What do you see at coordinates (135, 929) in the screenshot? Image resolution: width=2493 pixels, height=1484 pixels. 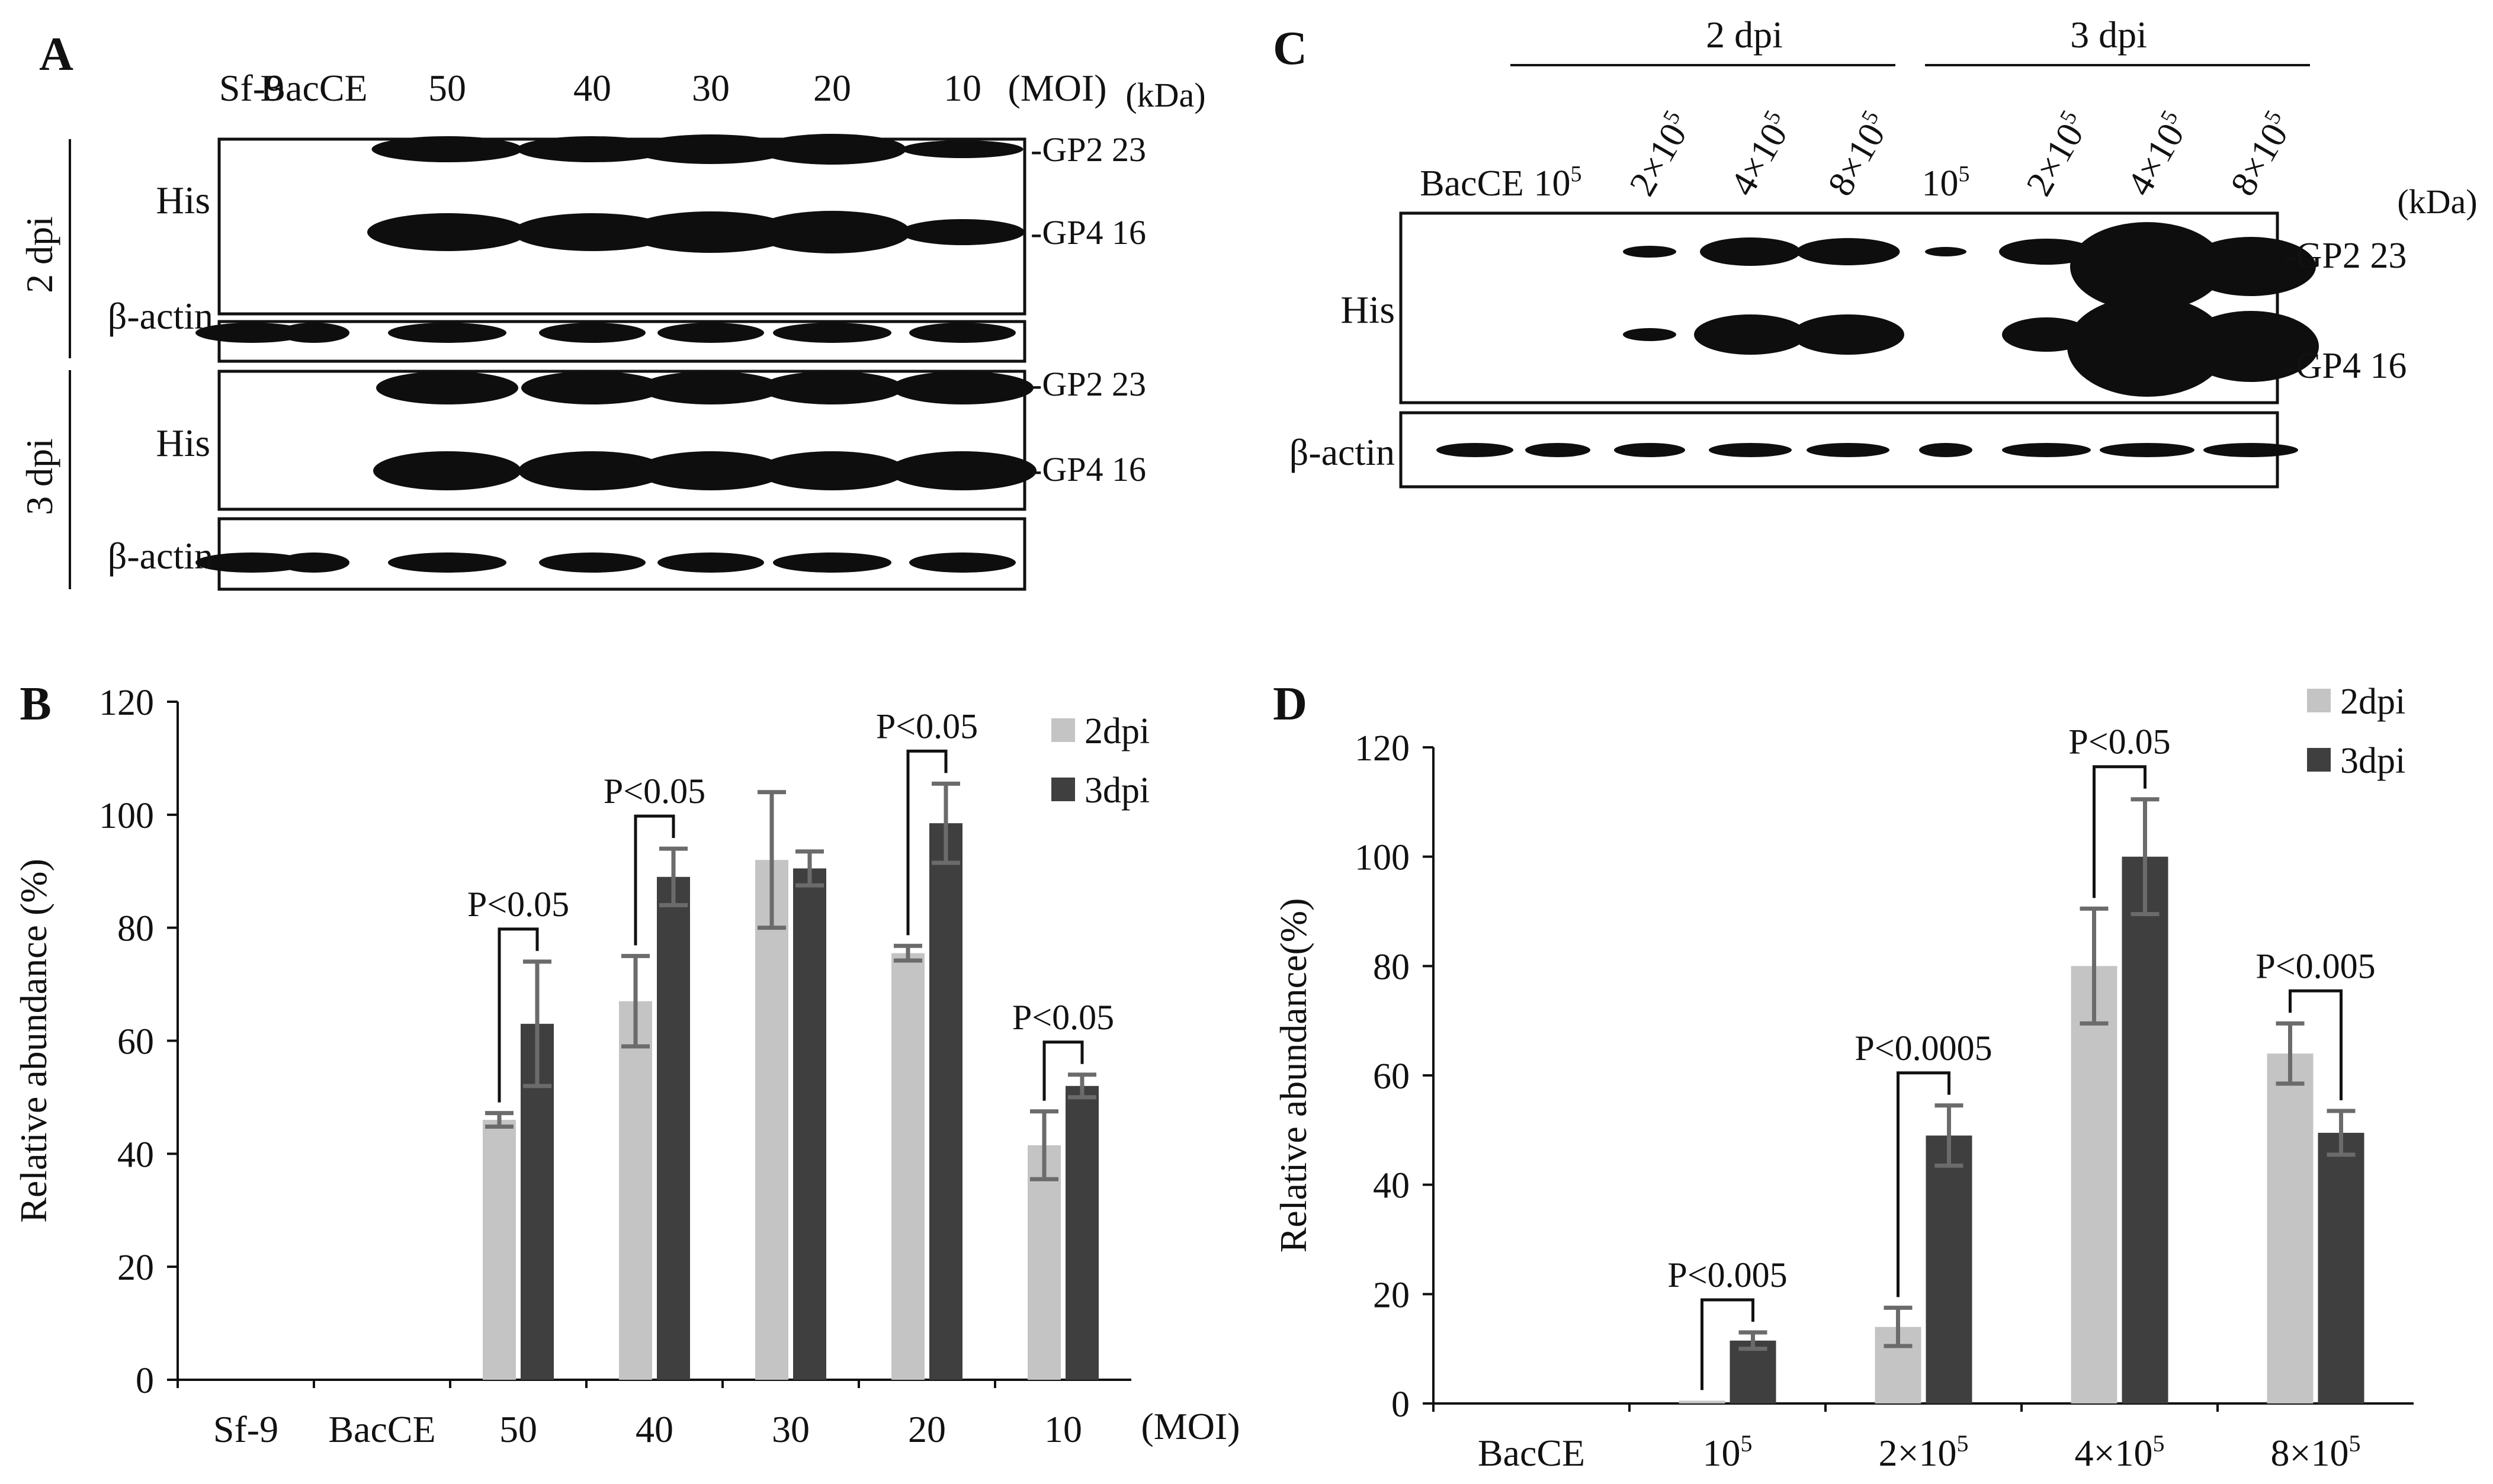 I see `y-tick-label: 80` at bounding box center [135, 929].